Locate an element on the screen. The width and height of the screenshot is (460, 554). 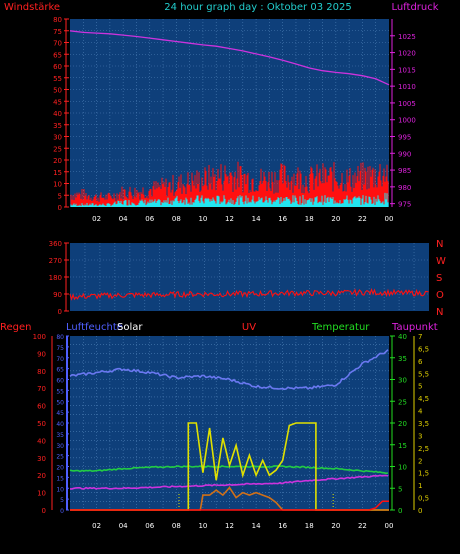
uv-tick-label: 4,5 is located at coordinates (423, 399).